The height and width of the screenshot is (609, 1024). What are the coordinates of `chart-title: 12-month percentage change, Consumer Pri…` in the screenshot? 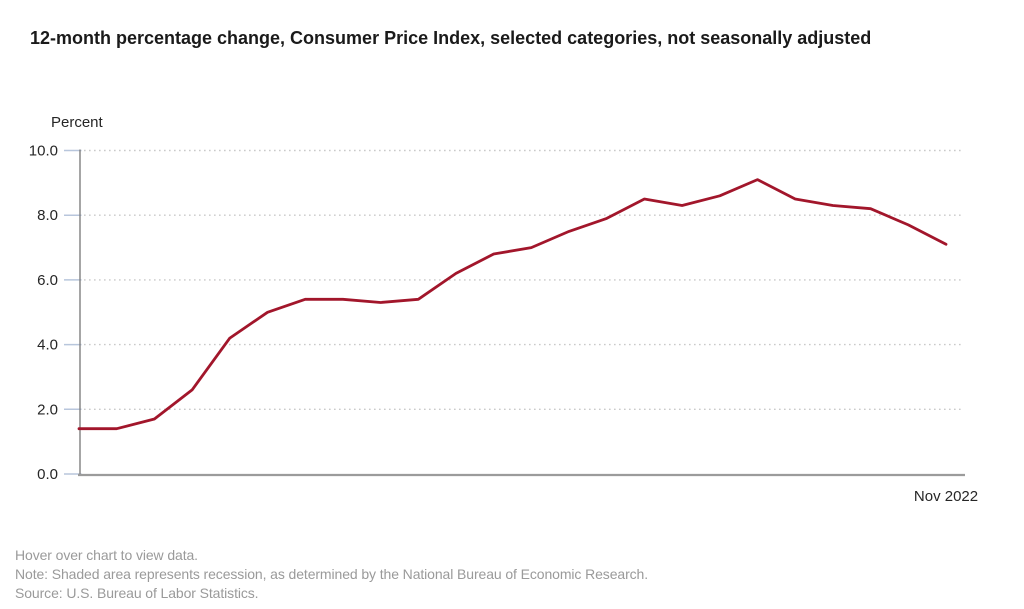 It's located at (451, 38).